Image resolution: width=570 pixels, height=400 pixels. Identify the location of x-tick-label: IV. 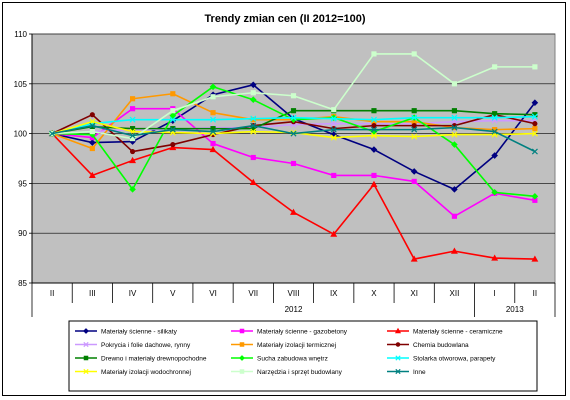
(133, 293).